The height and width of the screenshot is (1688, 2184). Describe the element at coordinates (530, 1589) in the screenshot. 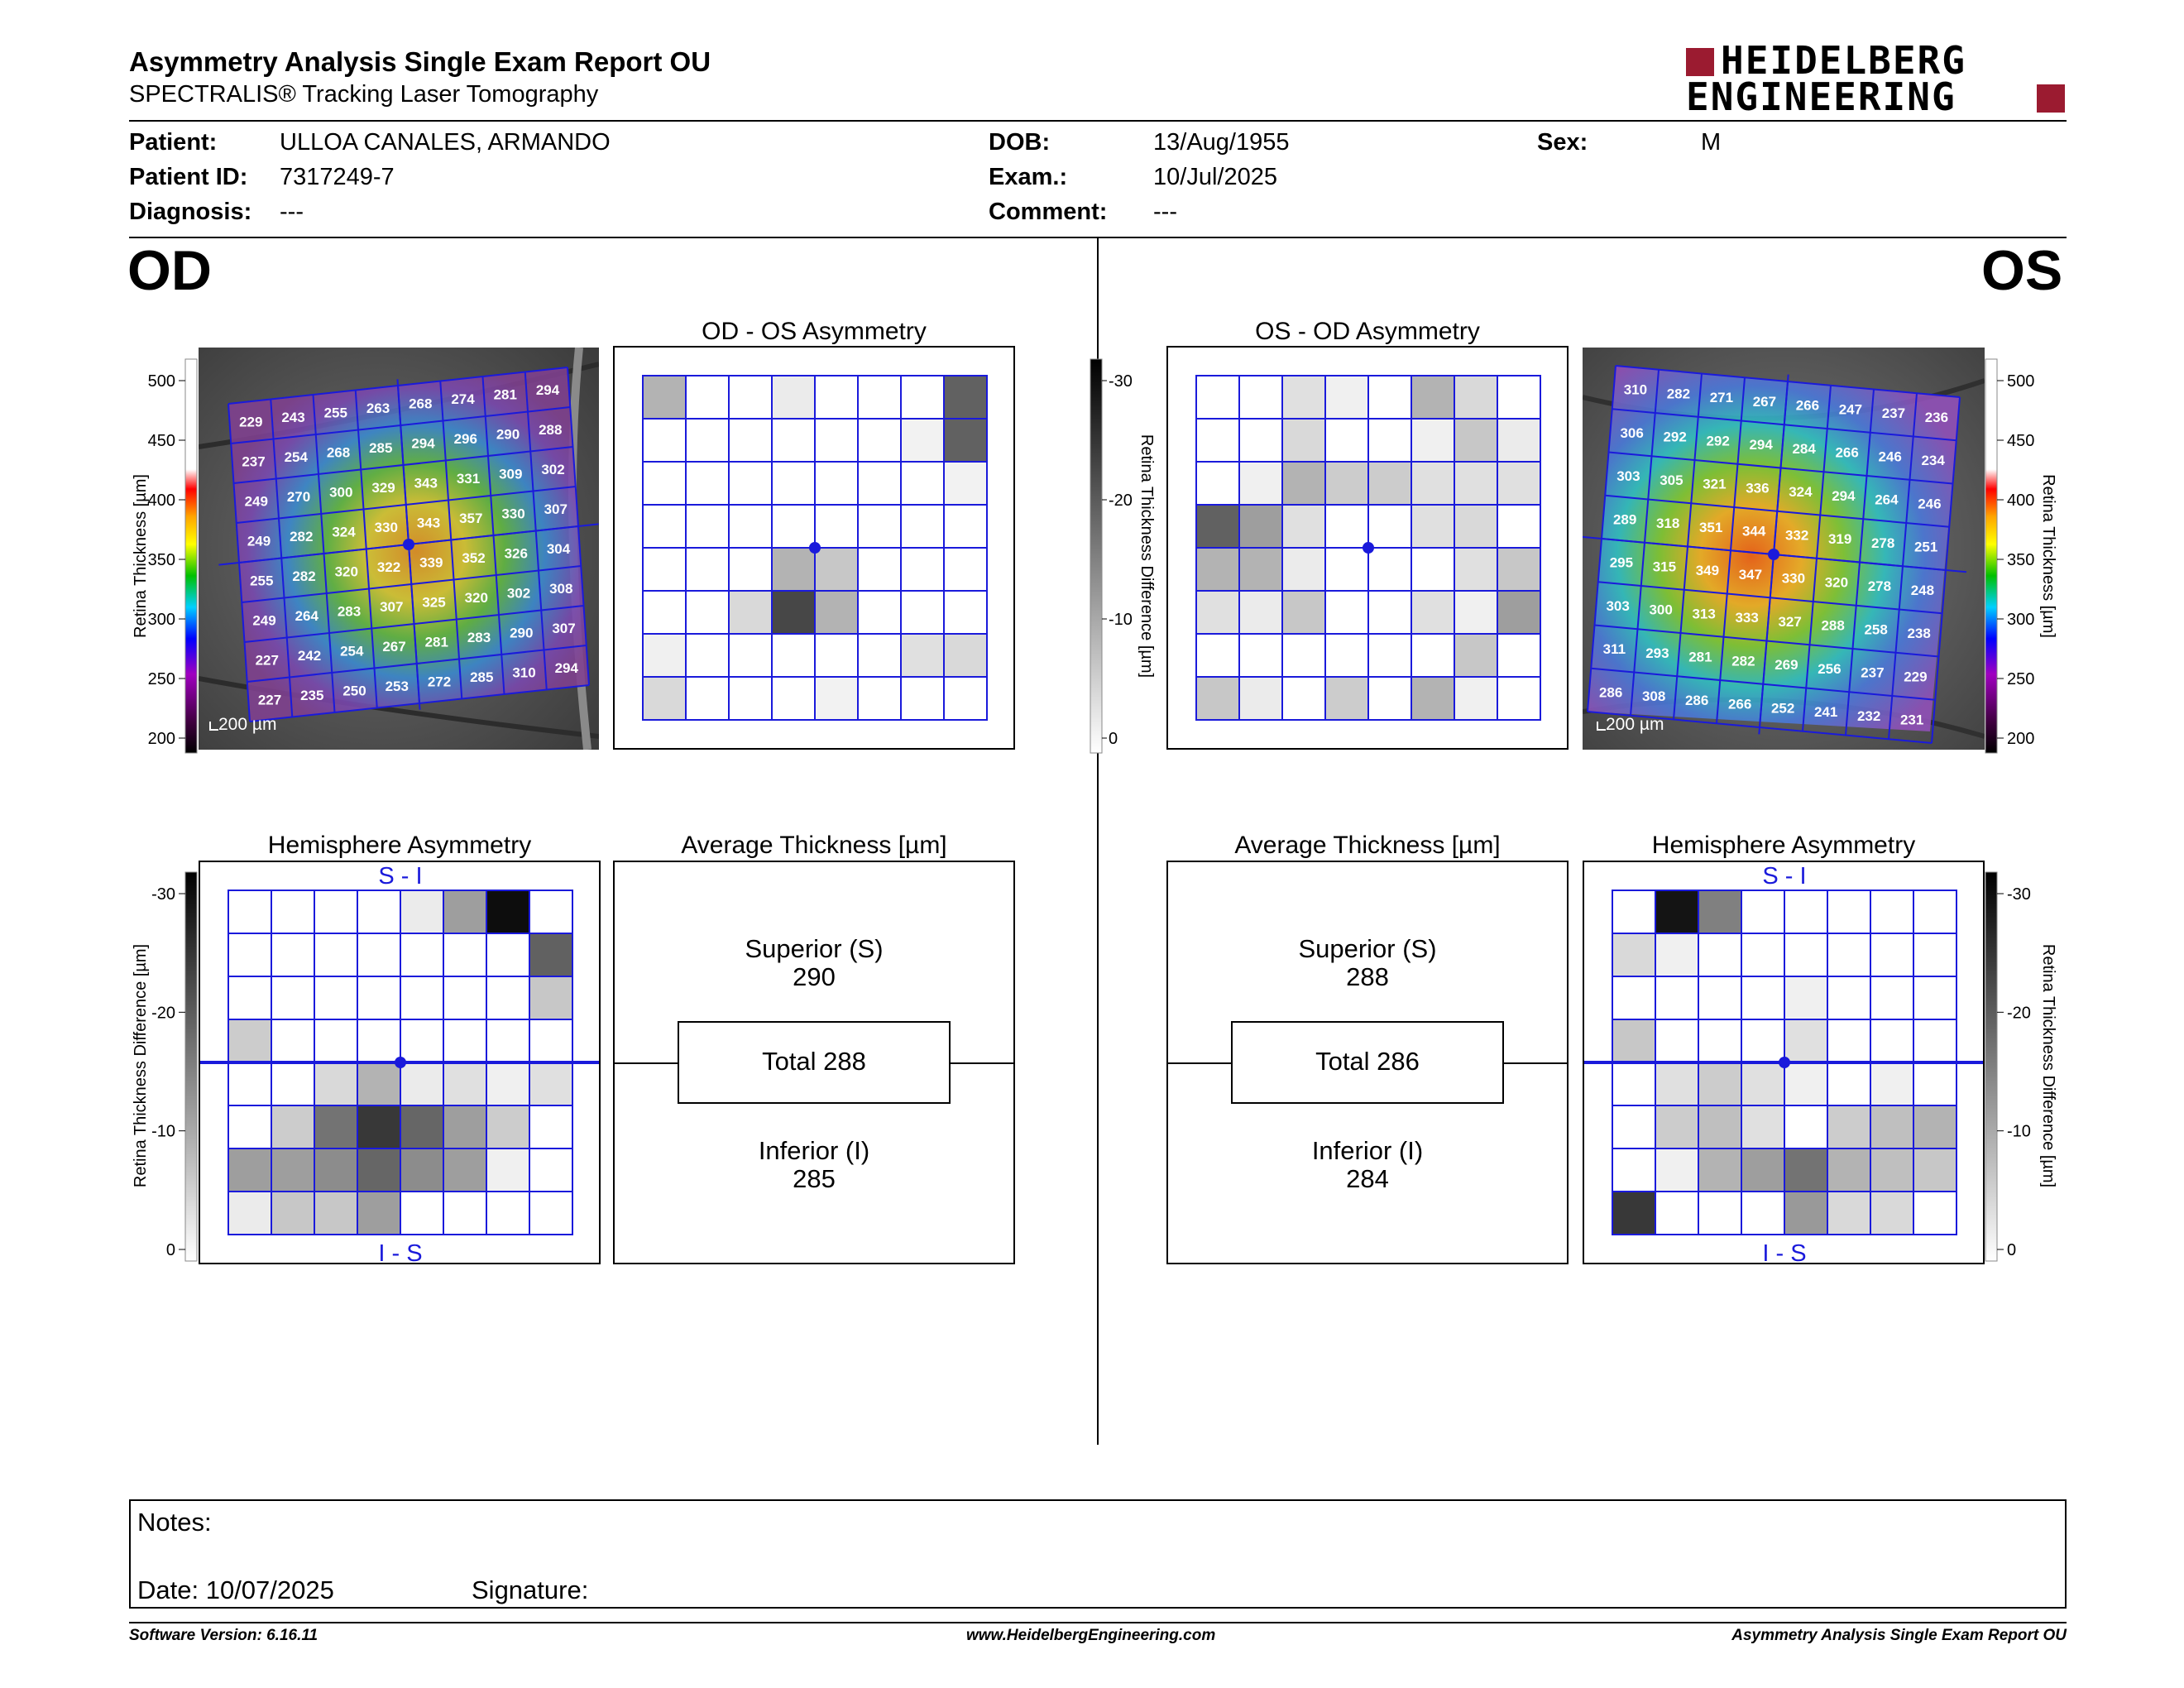

I see `signature-label: Signature:` at that location.